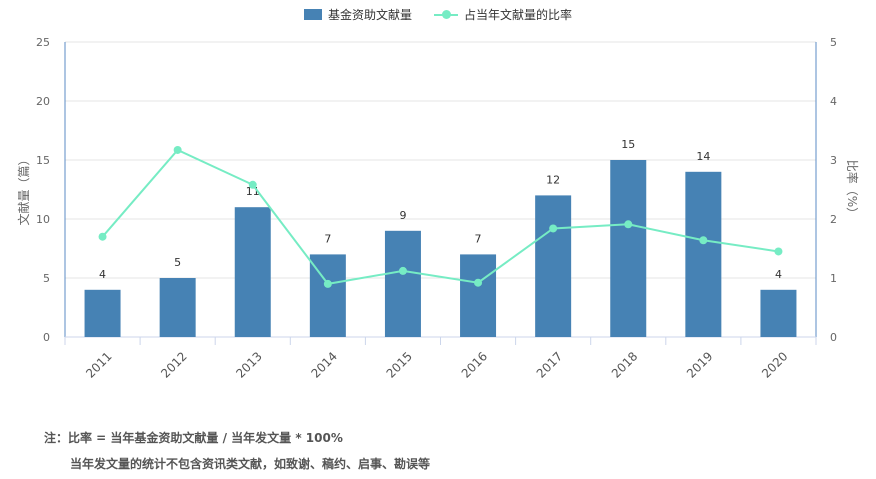 The width and height of the screenshot is (876, 479). What do you see at coordinates (624, 364) in the screenshot?
I see `x-tick-label: 2018` at bounding box center [624, 364].